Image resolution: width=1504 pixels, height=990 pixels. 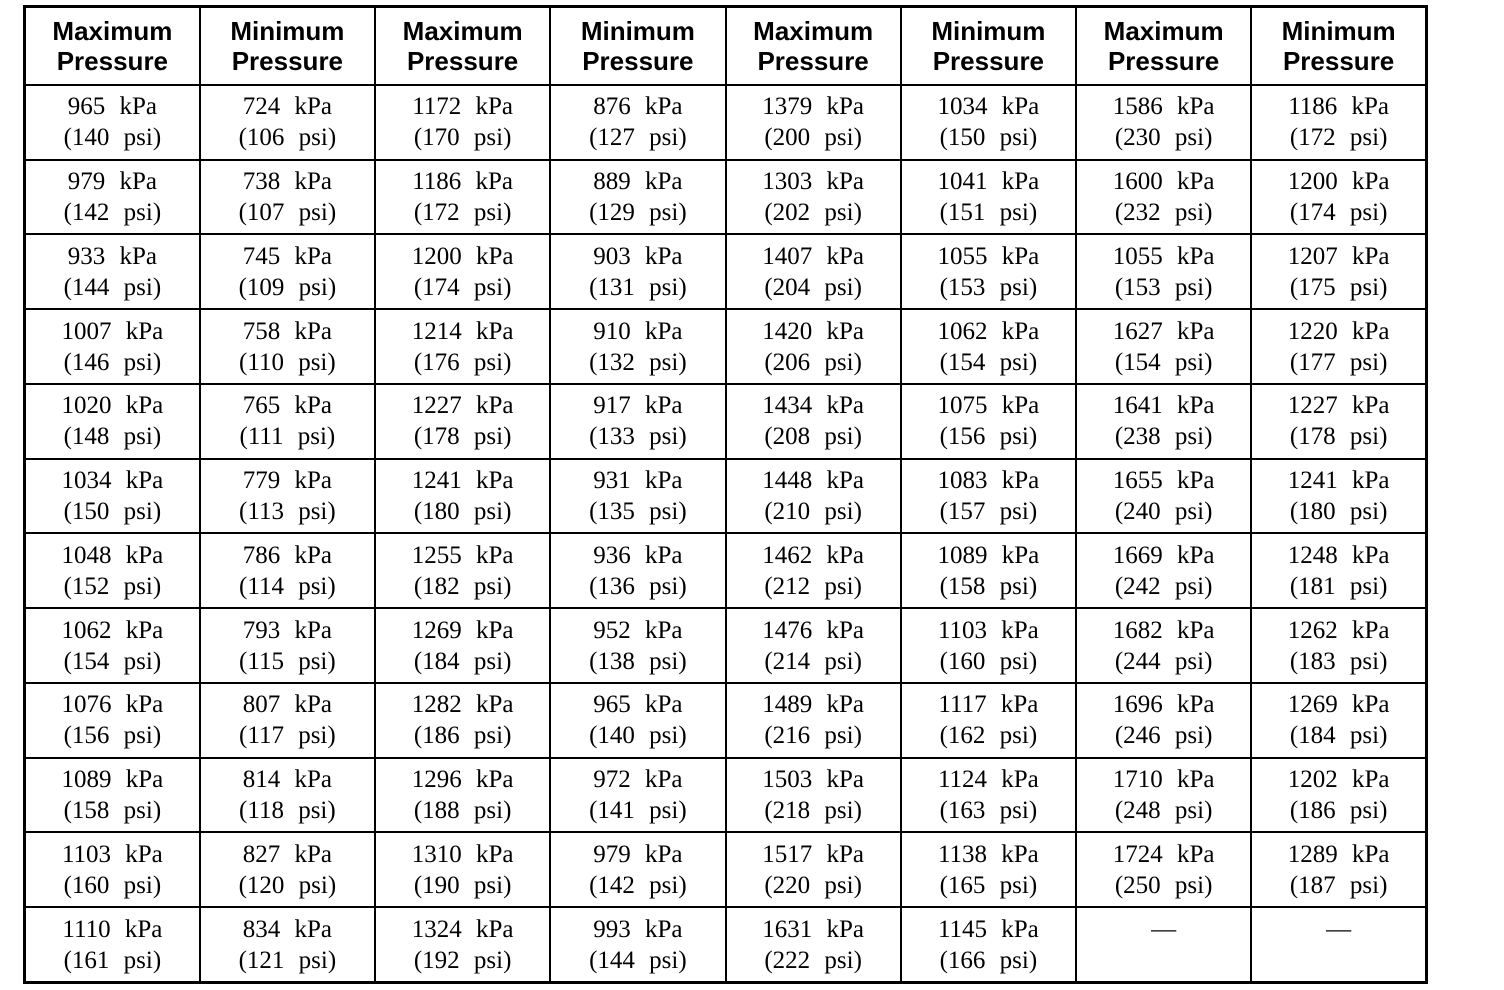 What do you see at coordinates (462, 213) in the screenshot?
I see `psi-value: (172 psi)` at bounding box center [462, 213].